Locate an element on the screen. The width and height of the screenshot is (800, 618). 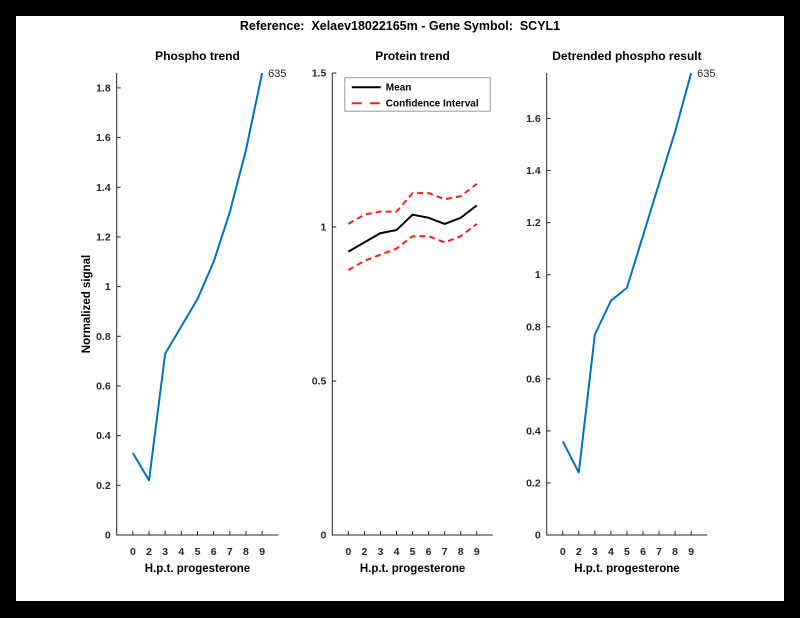
series-line-confidence-interval-upper is located at coordinates (412, 204).